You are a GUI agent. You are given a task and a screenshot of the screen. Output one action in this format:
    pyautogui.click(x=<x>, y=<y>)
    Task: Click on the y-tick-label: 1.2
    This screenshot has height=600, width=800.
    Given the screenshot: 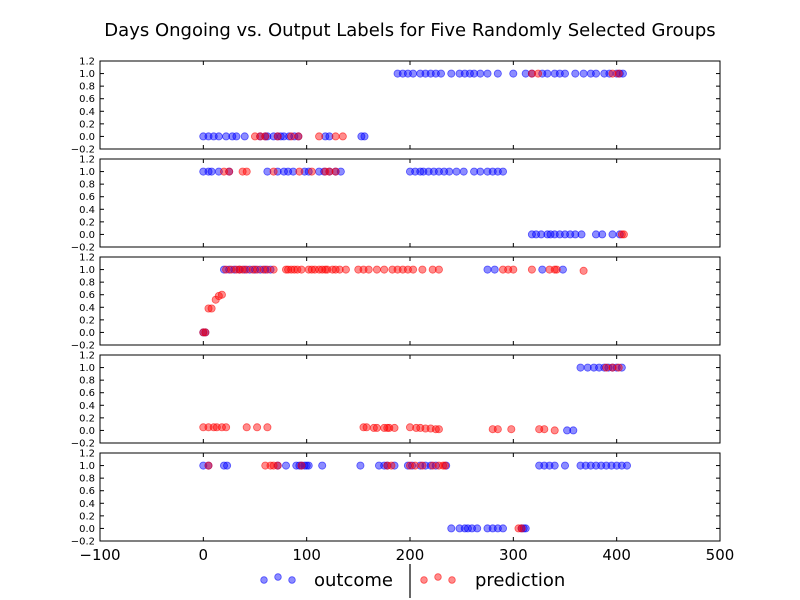 What is the action you would take?
    pyautogui.click(x=87, y=356)
    